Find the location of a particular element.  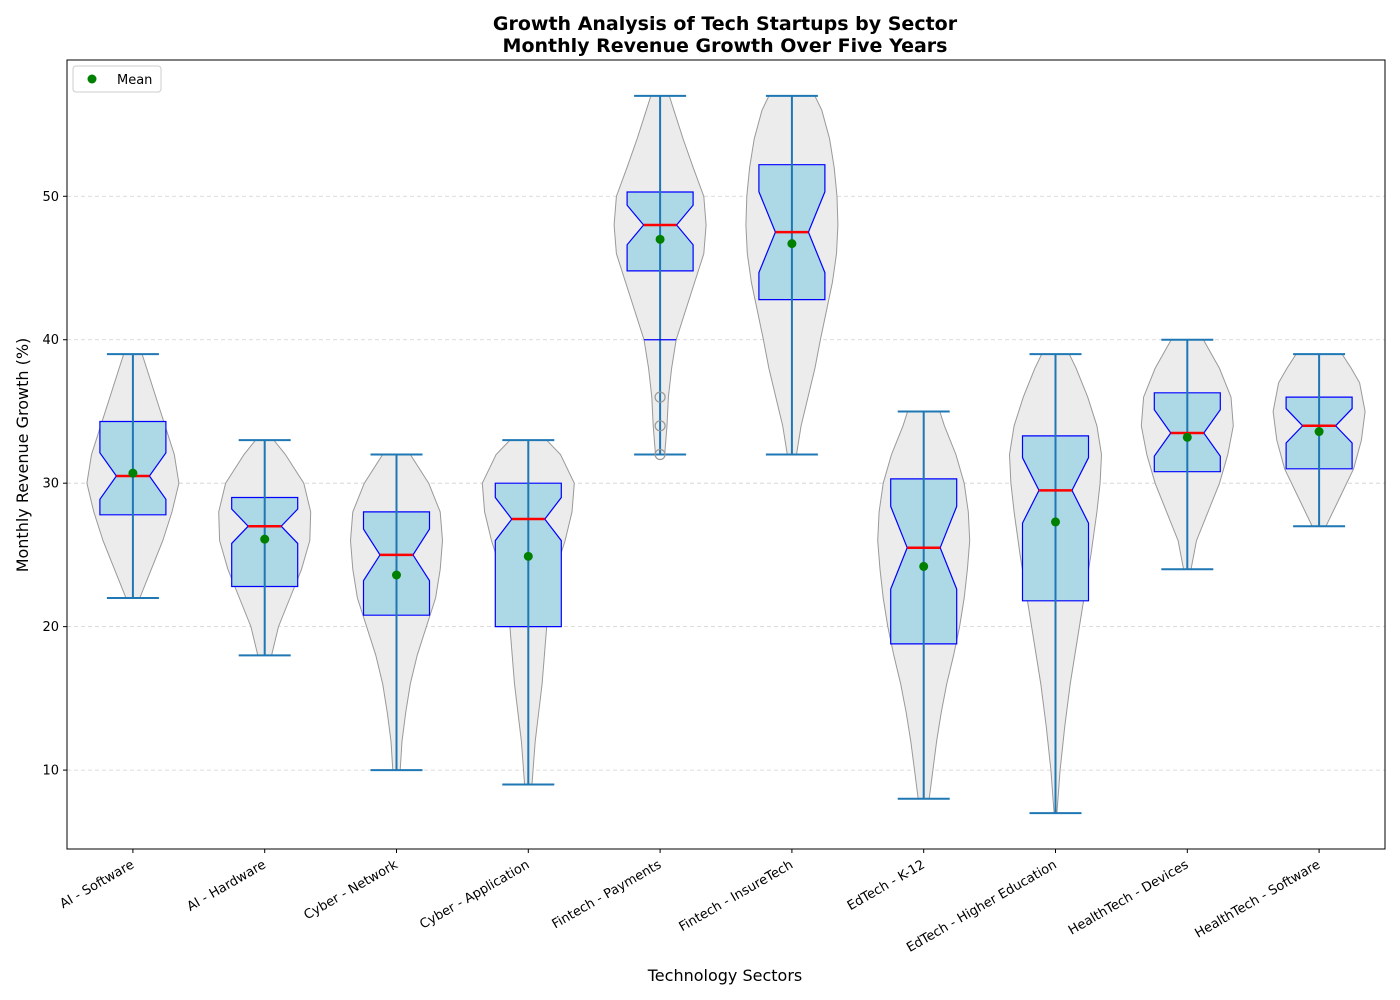

y-tick-label: 30 is located at coordinates (50, 484).